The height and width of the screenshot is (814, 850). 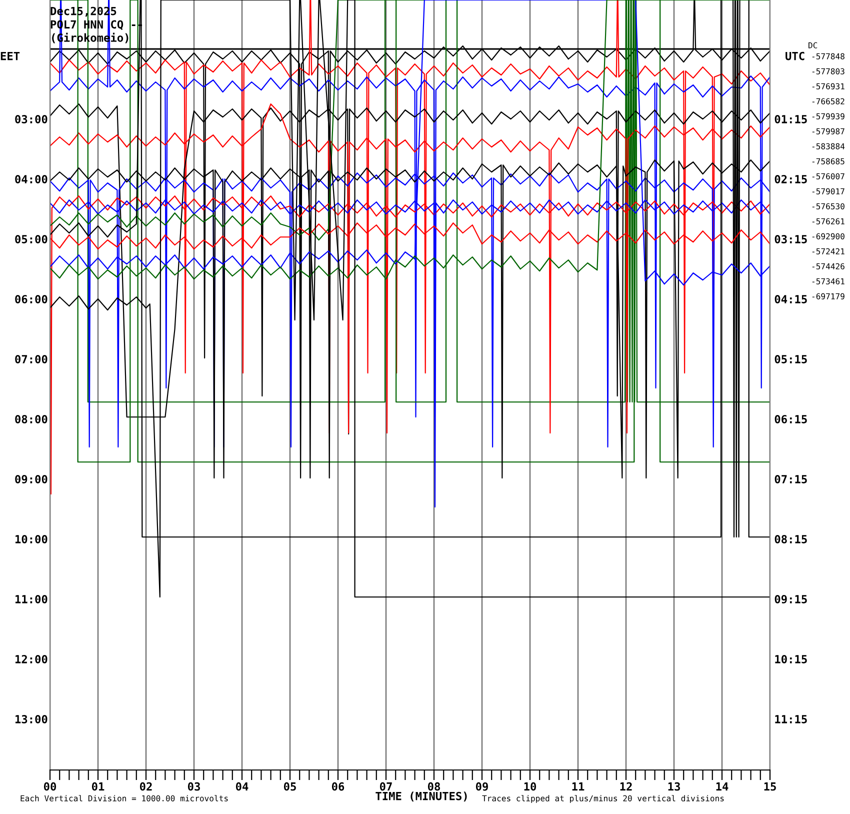 I want to click on y-tick-label: 11:00, so click(x=31, y=599).